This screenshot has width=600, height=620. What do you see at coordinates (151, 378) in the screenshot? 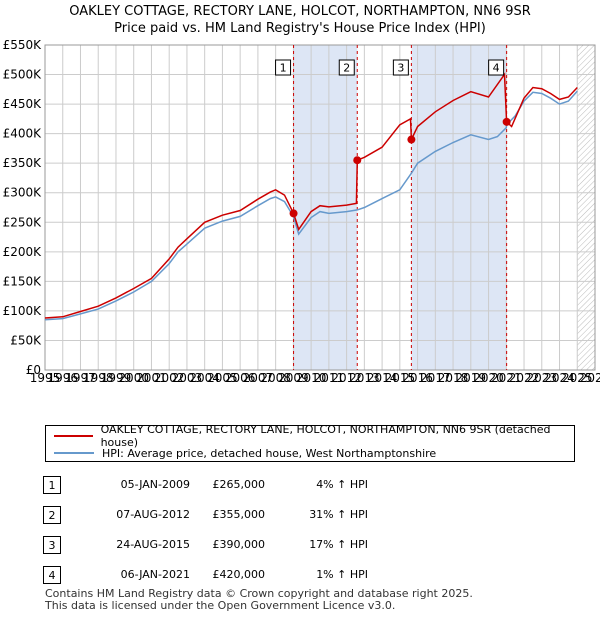
I see `x-tick-label: 2001` at bounding box center [151, 378].